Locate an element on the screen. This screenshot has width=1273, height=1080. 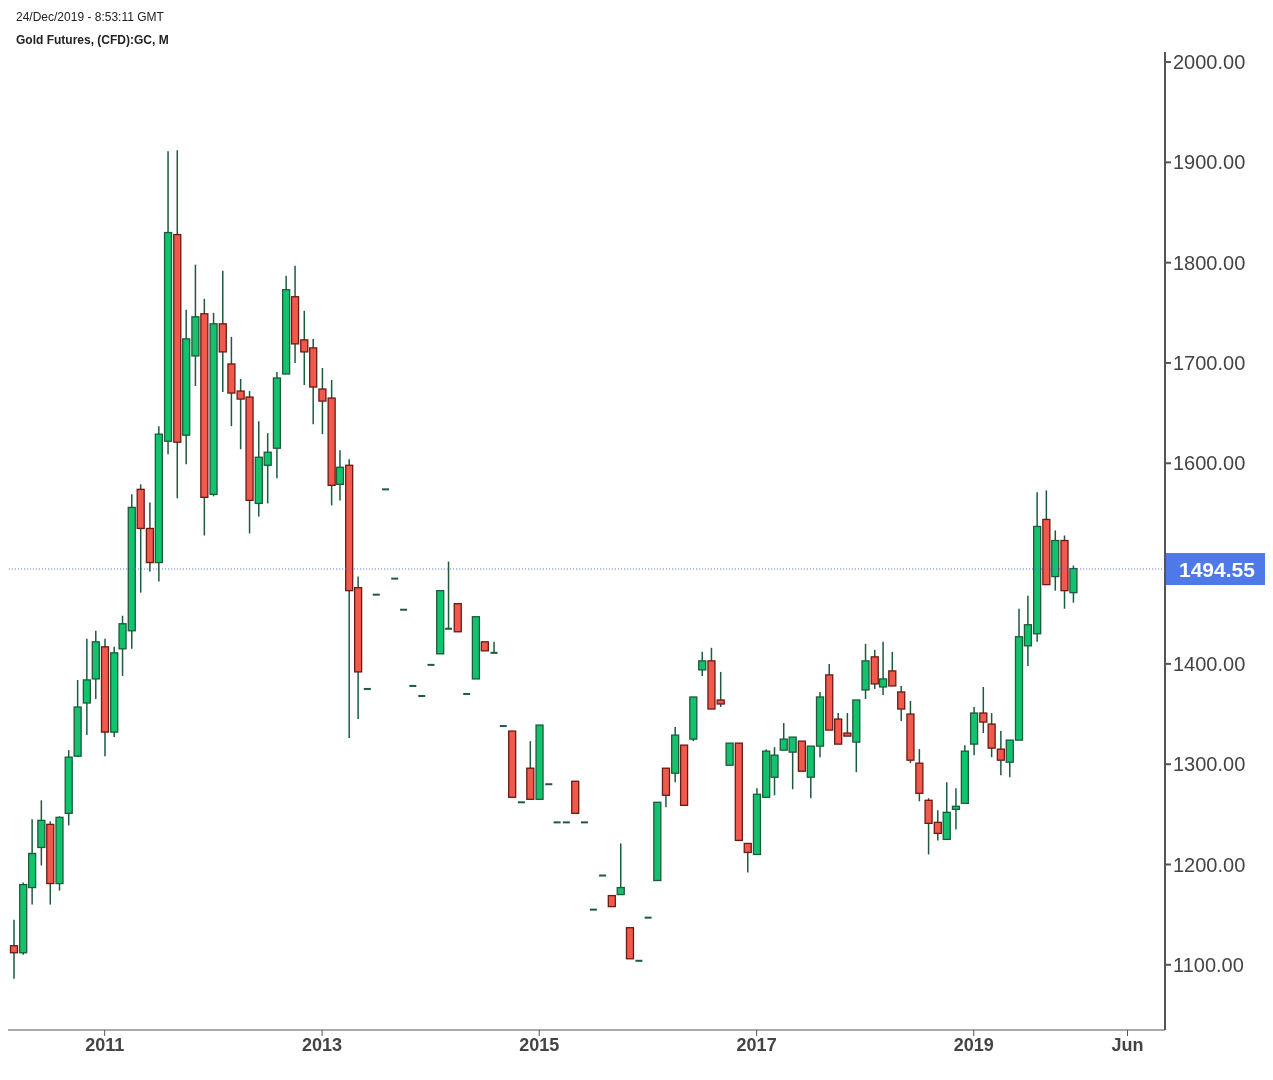
y-tick-label: 1600.00 is located at coordinates (1209, 463).